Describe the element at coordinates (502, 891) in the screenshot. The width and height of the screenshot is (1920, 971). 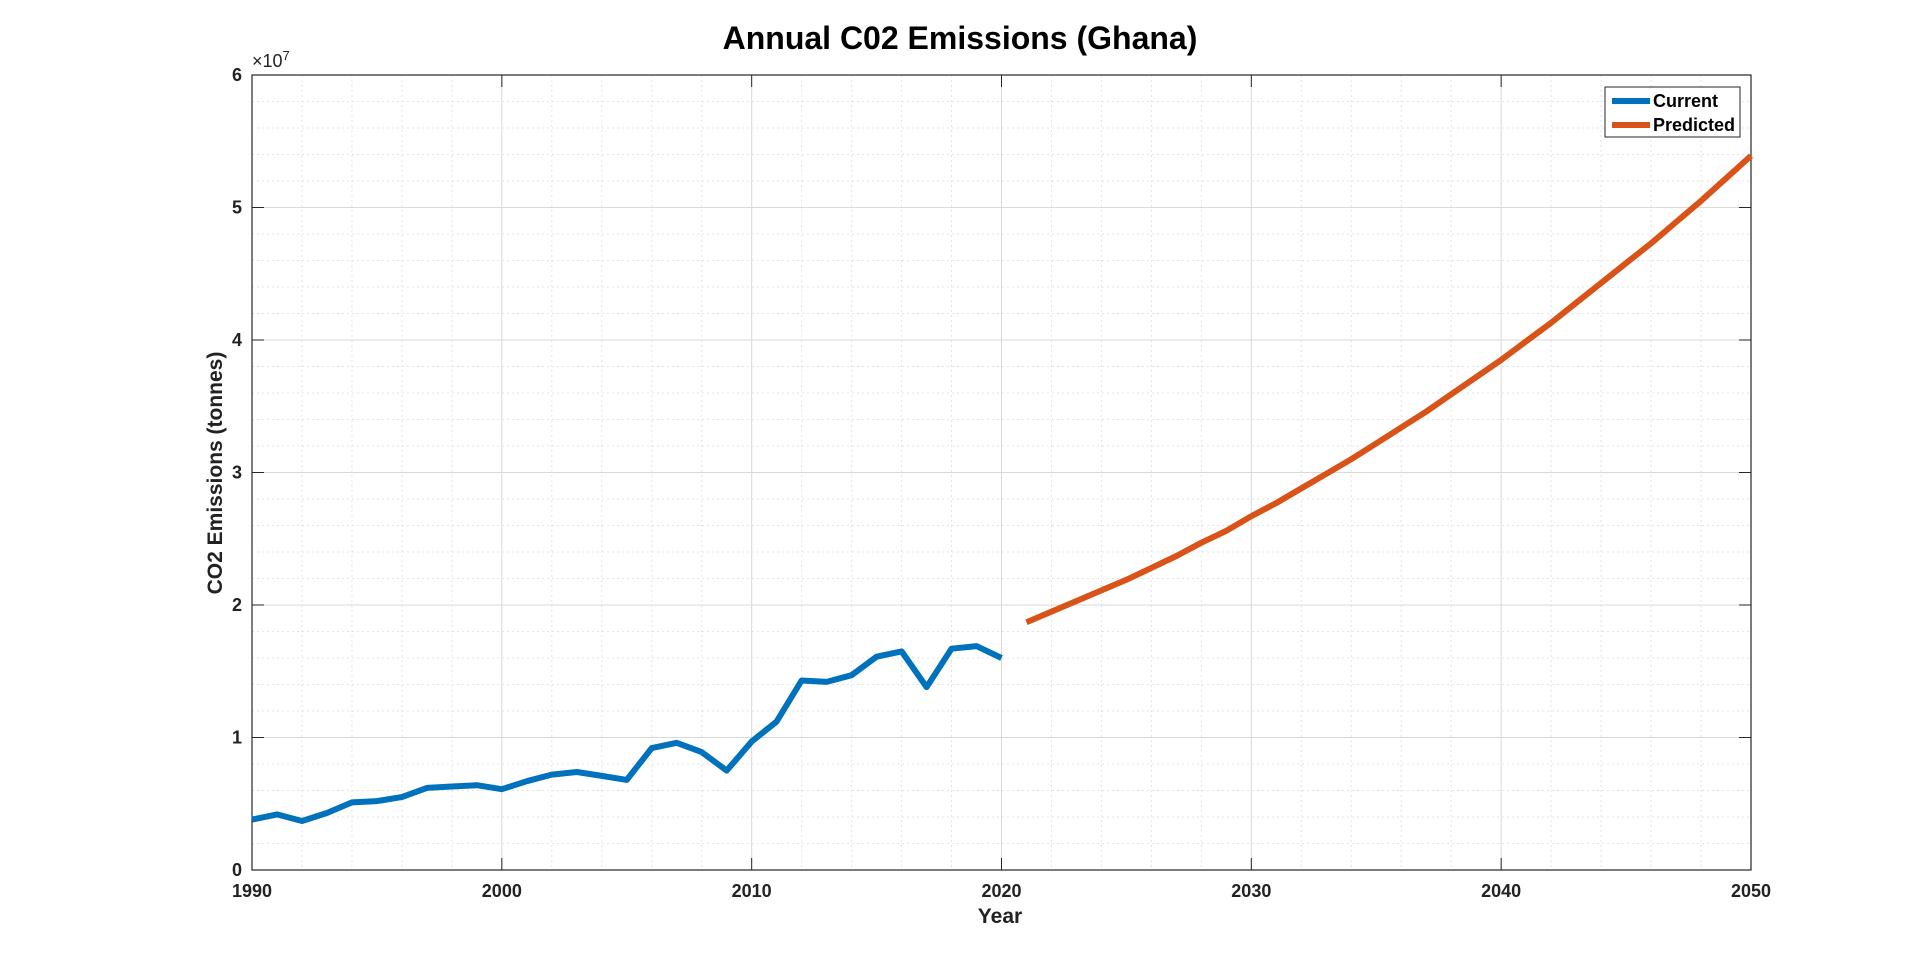
I see `x-tick-label: 2000` at that location.